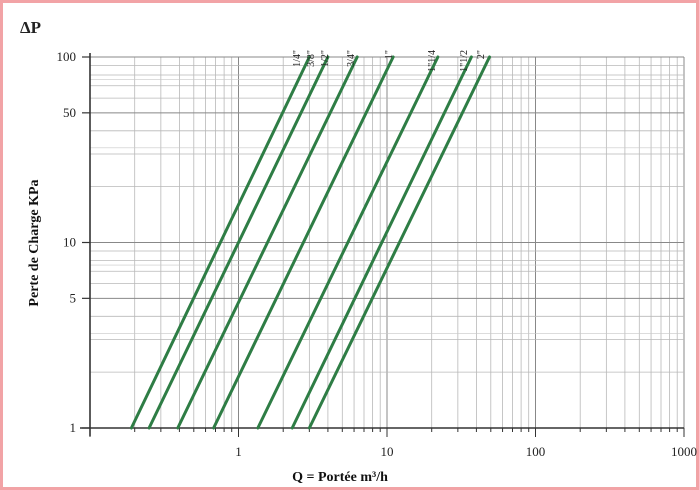  Describe the element at coordinates (387, 451) in the screenshot. I see `x-tick-label: 10` at that location.